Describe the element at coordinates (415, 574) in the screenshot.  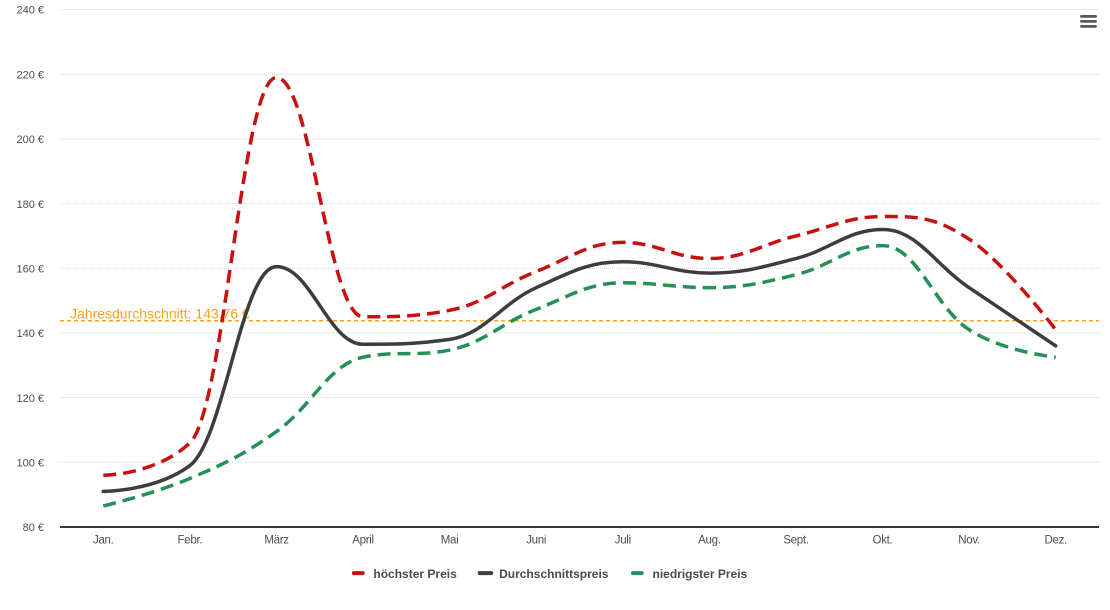
I see `svg-text: höchster Preis` at that location.